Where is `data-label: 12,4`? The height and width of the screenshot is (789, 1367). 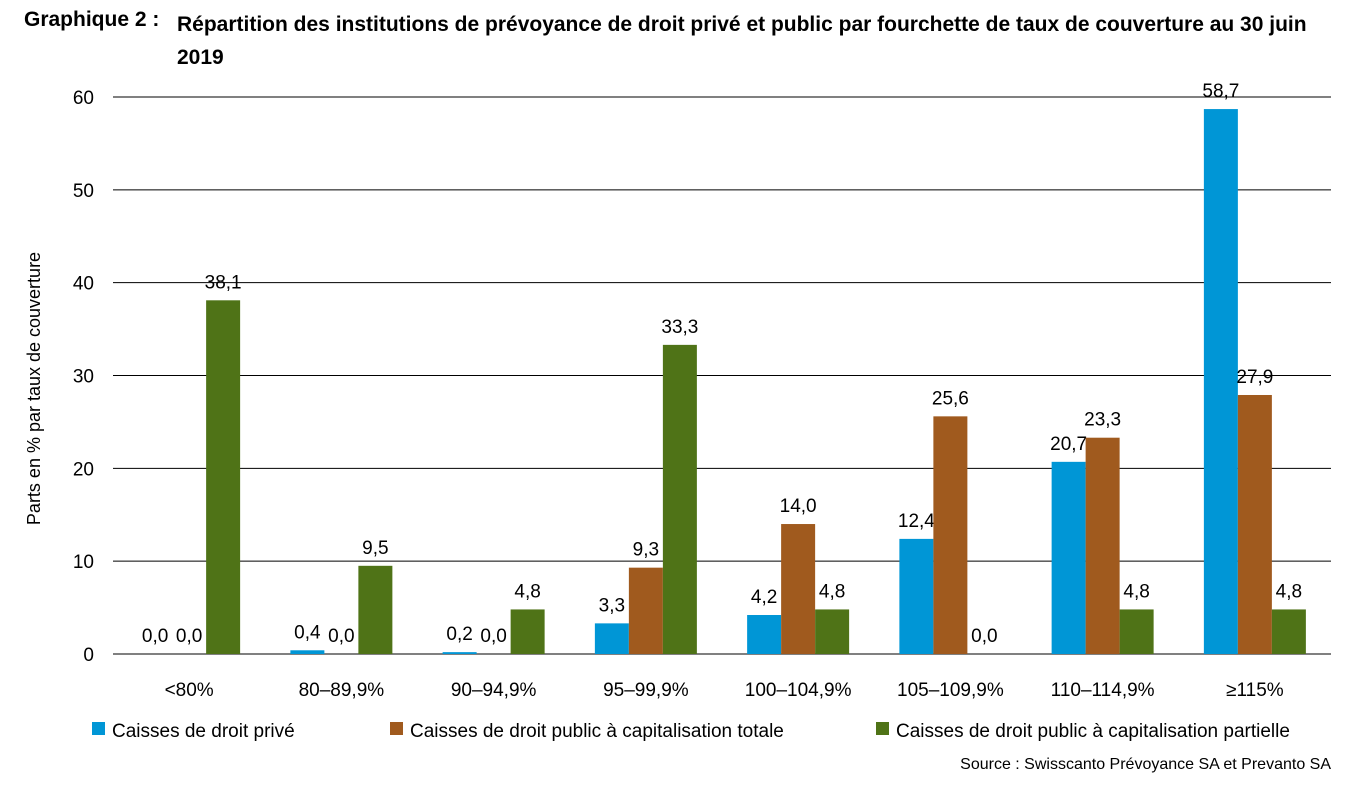
data-label: 12,4 is located at coordinates (916, 521).